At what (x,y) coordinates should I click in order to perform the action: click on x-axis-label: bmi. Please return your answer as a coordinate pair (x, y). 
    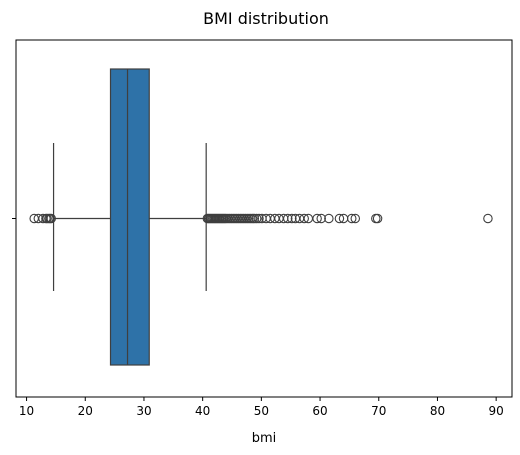
    Looking at the image, I should click on (264, 438).